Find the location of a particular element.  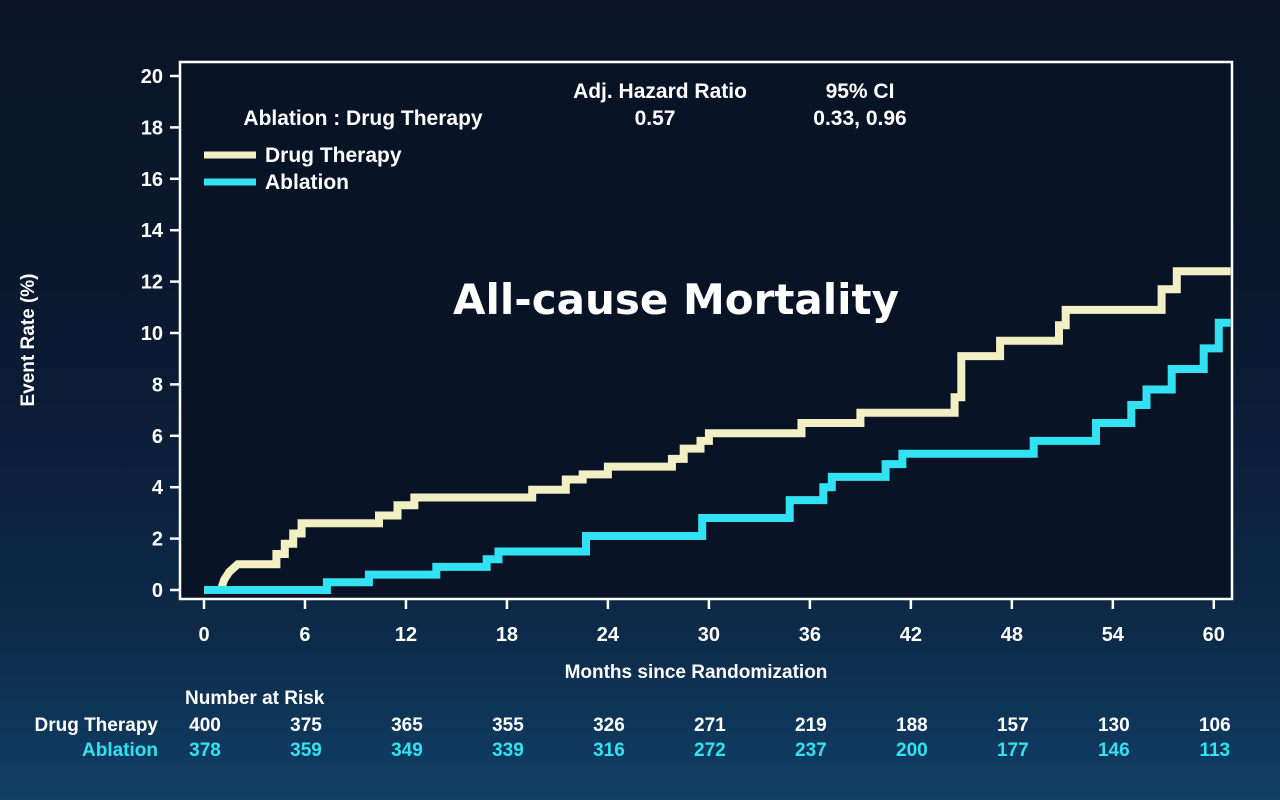

risk-value: 272 is located at coordinates (710, 750).